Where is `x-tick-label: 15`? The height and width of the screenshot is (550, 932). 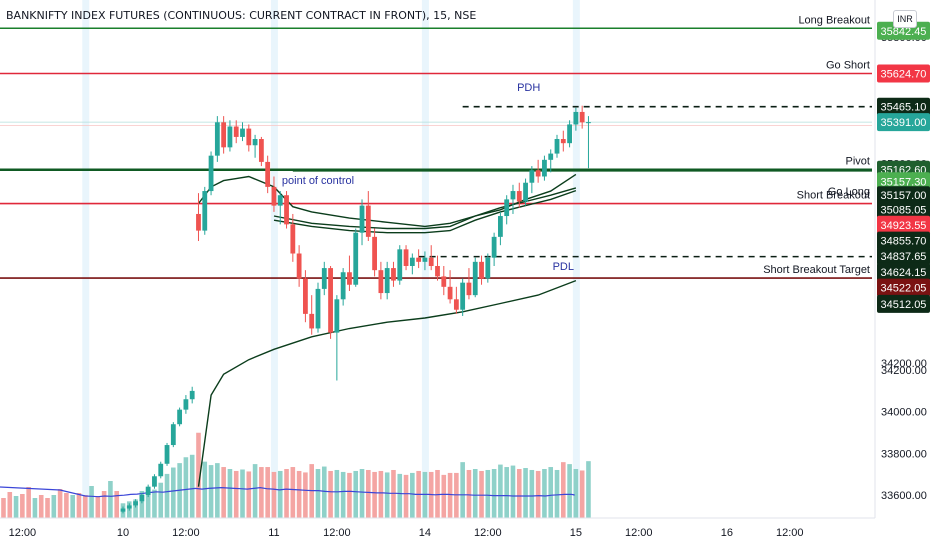 x-tick-label: 15 is located at coordinates (576, 533).